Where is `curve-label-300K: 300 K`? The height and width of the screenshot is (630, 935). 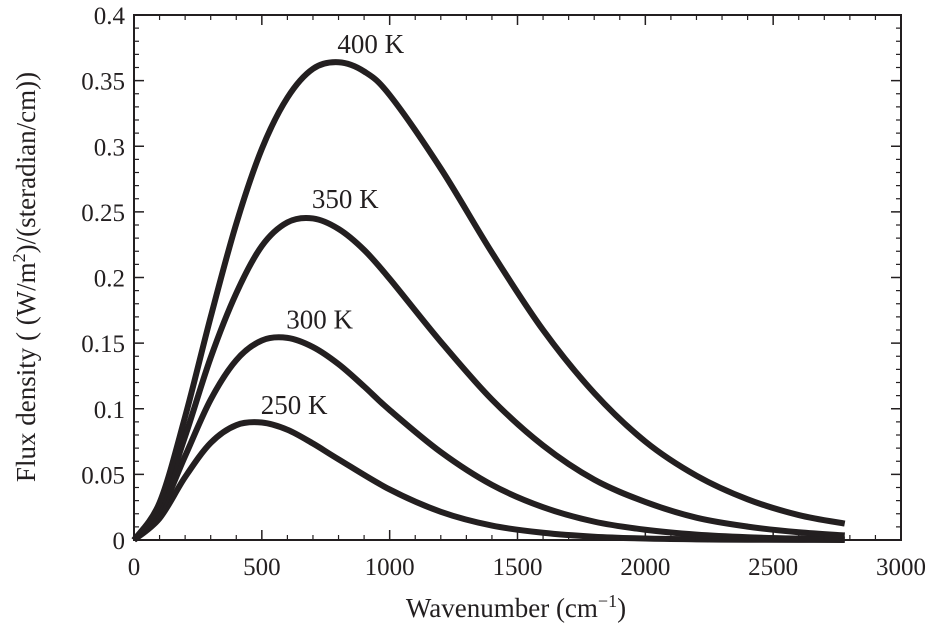
curve-label-300K: 300 K is located at coordinates (319, 320).